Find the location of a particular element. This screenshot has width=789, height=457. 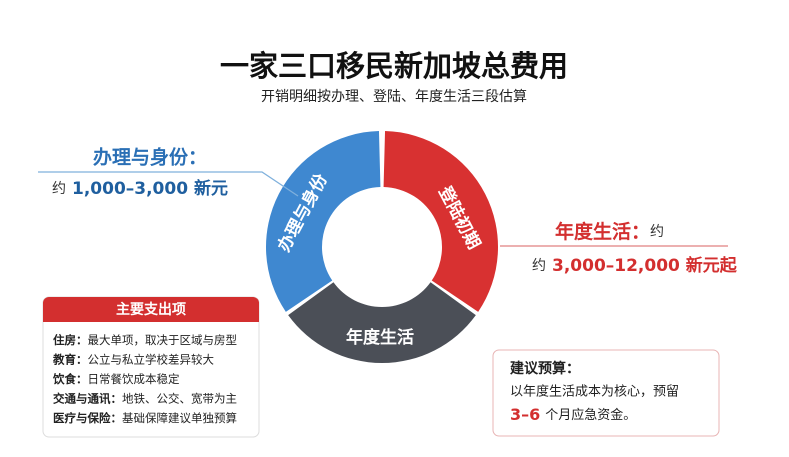

right-callout-label: 年度生活：约 is located at coordinates (609, 231).